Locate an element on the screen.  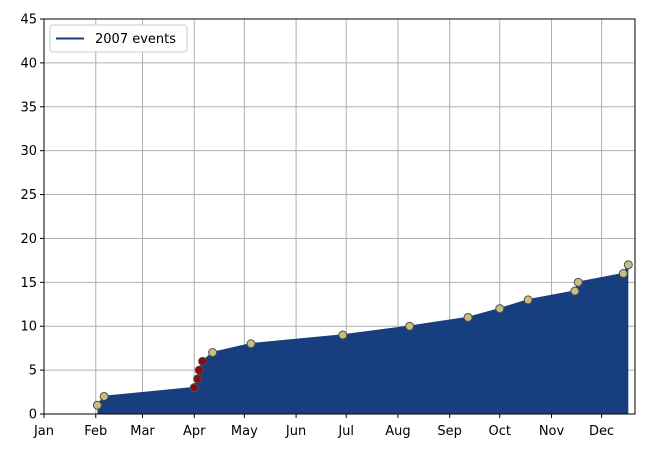
y-axis-ticks: 0 5 10 15 20 25 30 35 40 45 is located at coordinates (32, 218).